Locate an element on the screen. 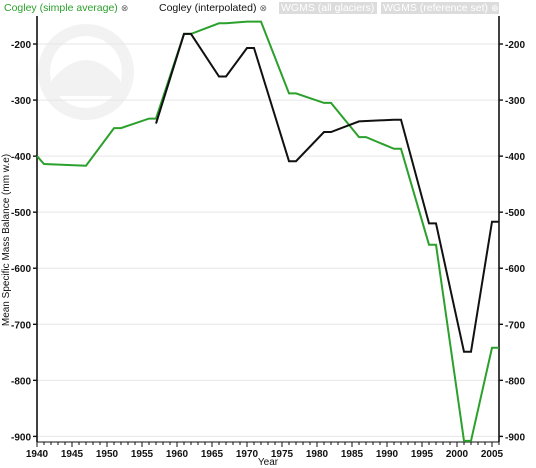 The image size is (536, 468). x-tick-label: 1940 is located at coordinates (37, 454).